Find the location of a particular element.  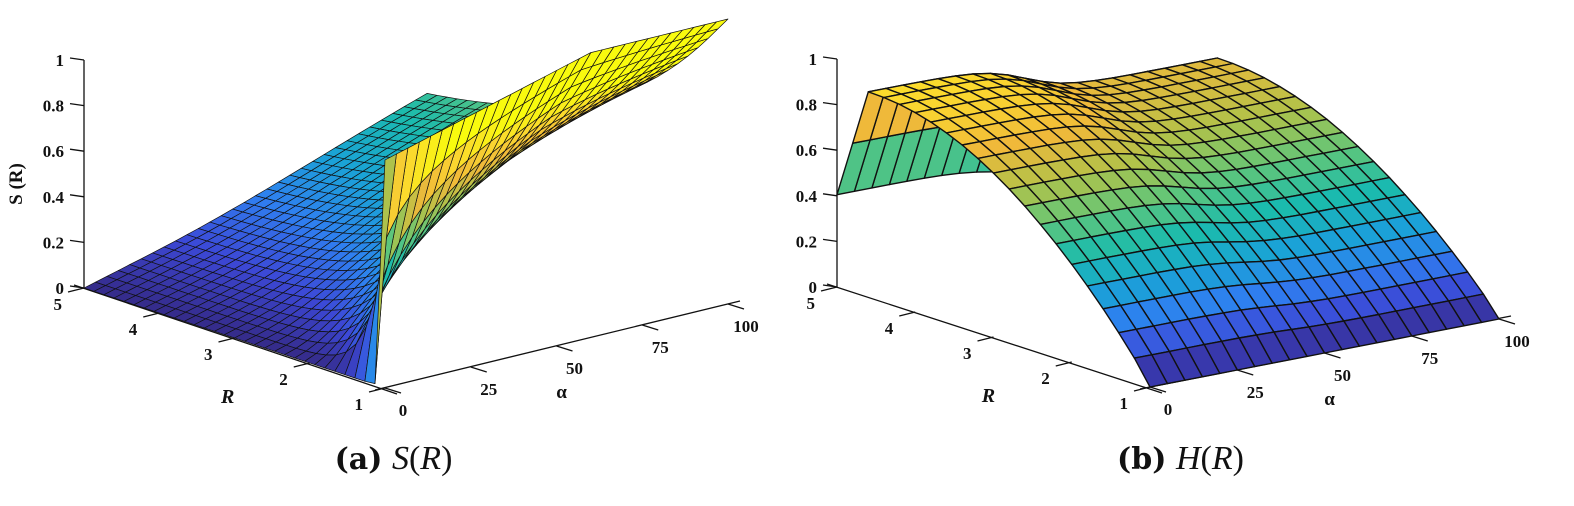

caption-a: (a) S(R) is located at coordinates (393, 458).